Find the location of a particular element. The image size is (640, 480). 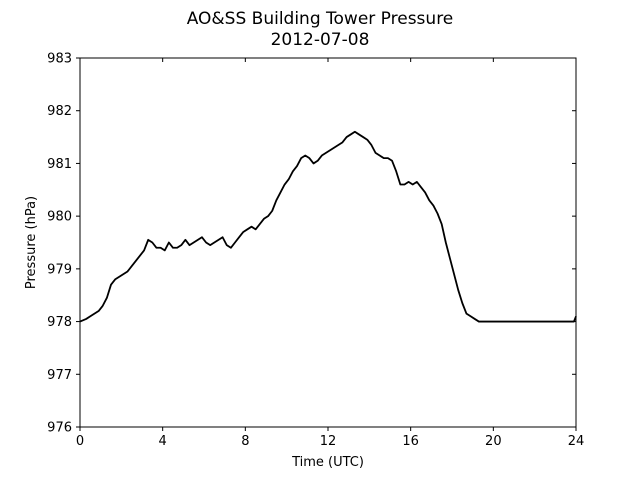

y-tick-label: 981 is located at coordinates (59, 164).